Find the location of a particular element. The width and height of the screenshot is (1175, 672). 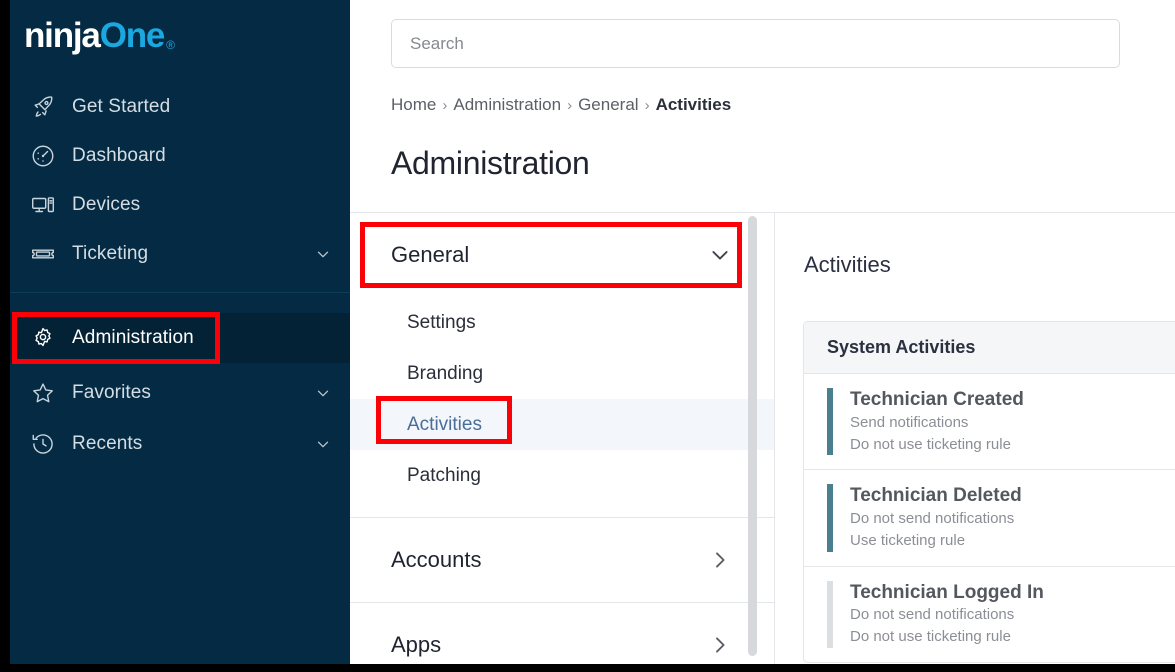

settings-item-label: Settings is located at coordinates (441, 322).